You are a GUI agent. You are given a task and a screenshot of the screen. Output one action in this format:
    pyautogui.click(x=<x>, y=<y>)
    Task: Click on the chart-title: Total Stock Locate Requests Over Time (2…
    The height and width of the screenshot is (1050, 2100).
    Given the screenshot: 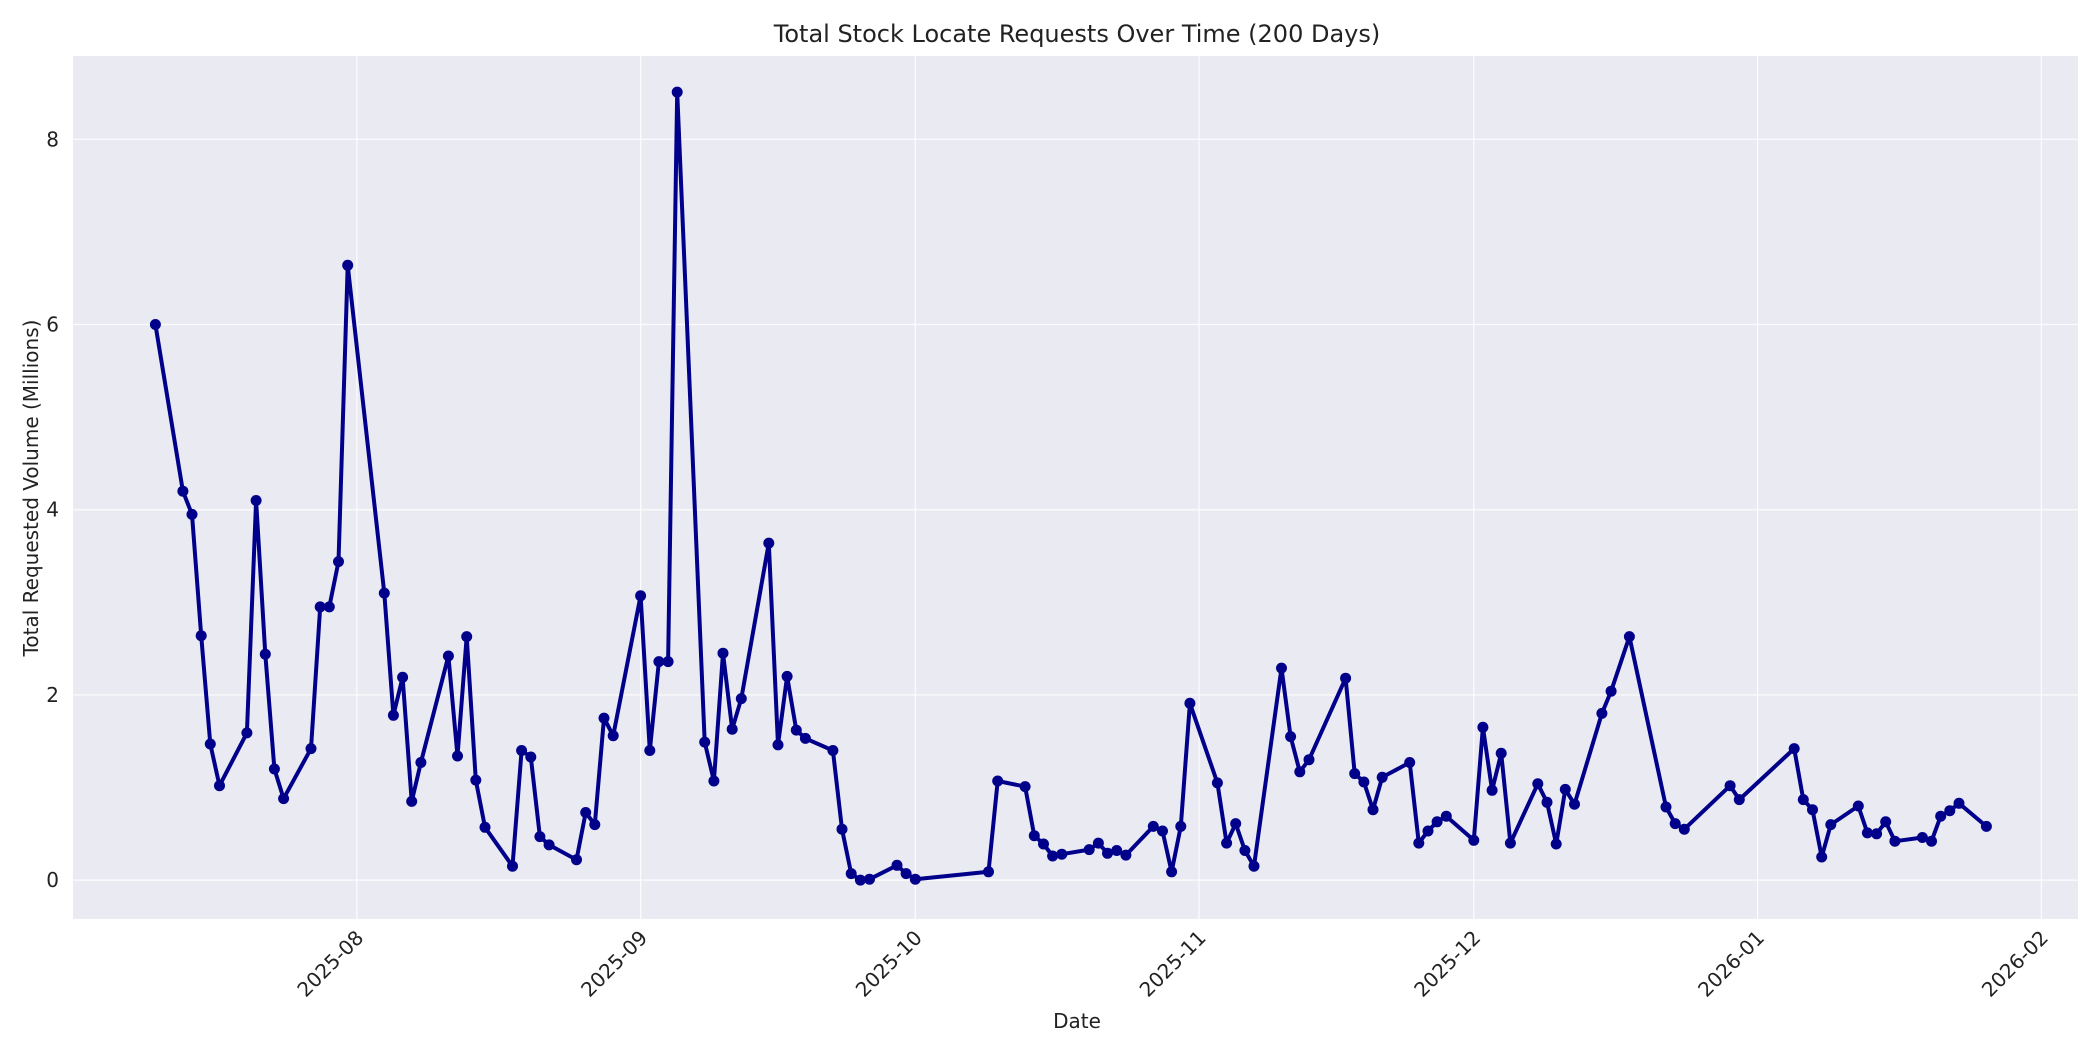 What is the action you would take?
    pyautogui.click(x=1076, y=34)
    